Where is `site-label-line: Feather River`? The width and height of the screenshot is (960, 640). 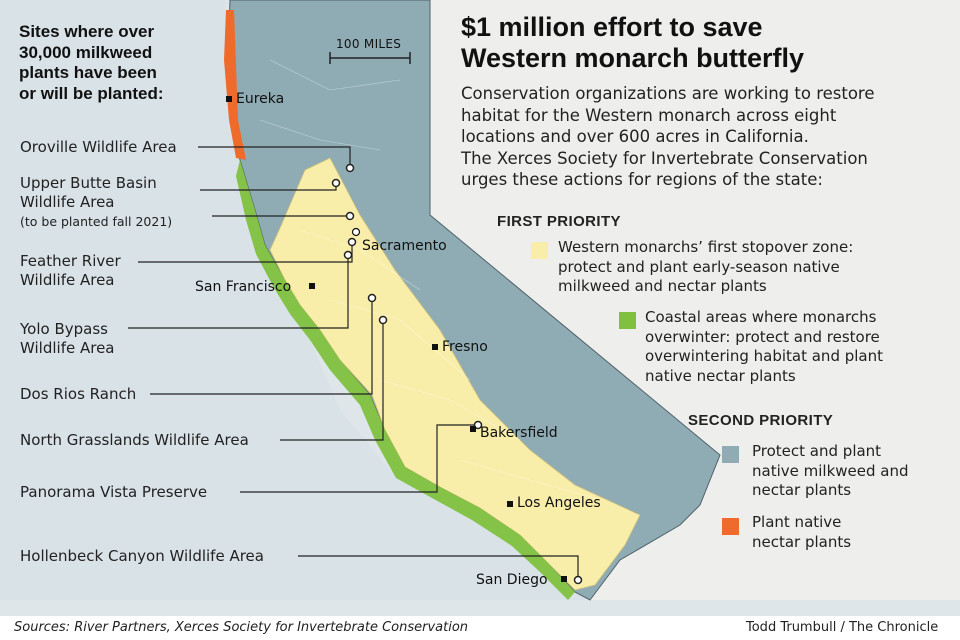
site-label-line: Feather River is located at coordinates (70, 261).